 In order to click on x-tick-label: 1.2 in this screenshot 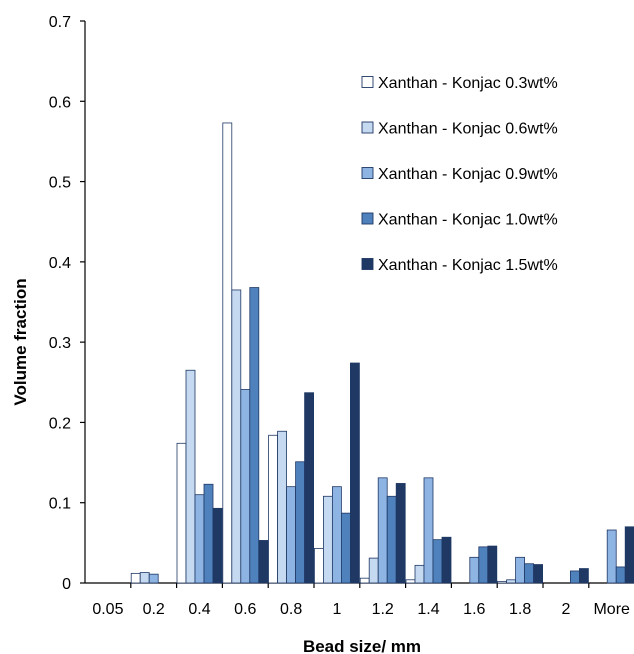, I will do `click(383, 609)`.